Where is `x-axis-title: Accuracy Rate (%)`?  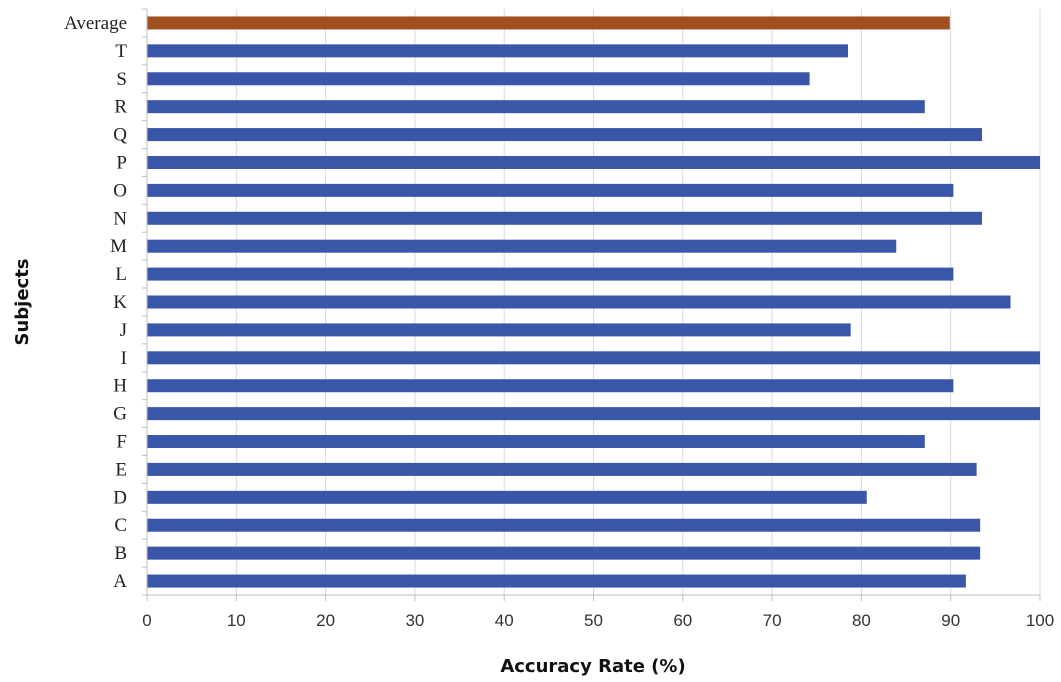 x-axis-title: Accuracy Rate (%) is located at coordinates (592, 666).